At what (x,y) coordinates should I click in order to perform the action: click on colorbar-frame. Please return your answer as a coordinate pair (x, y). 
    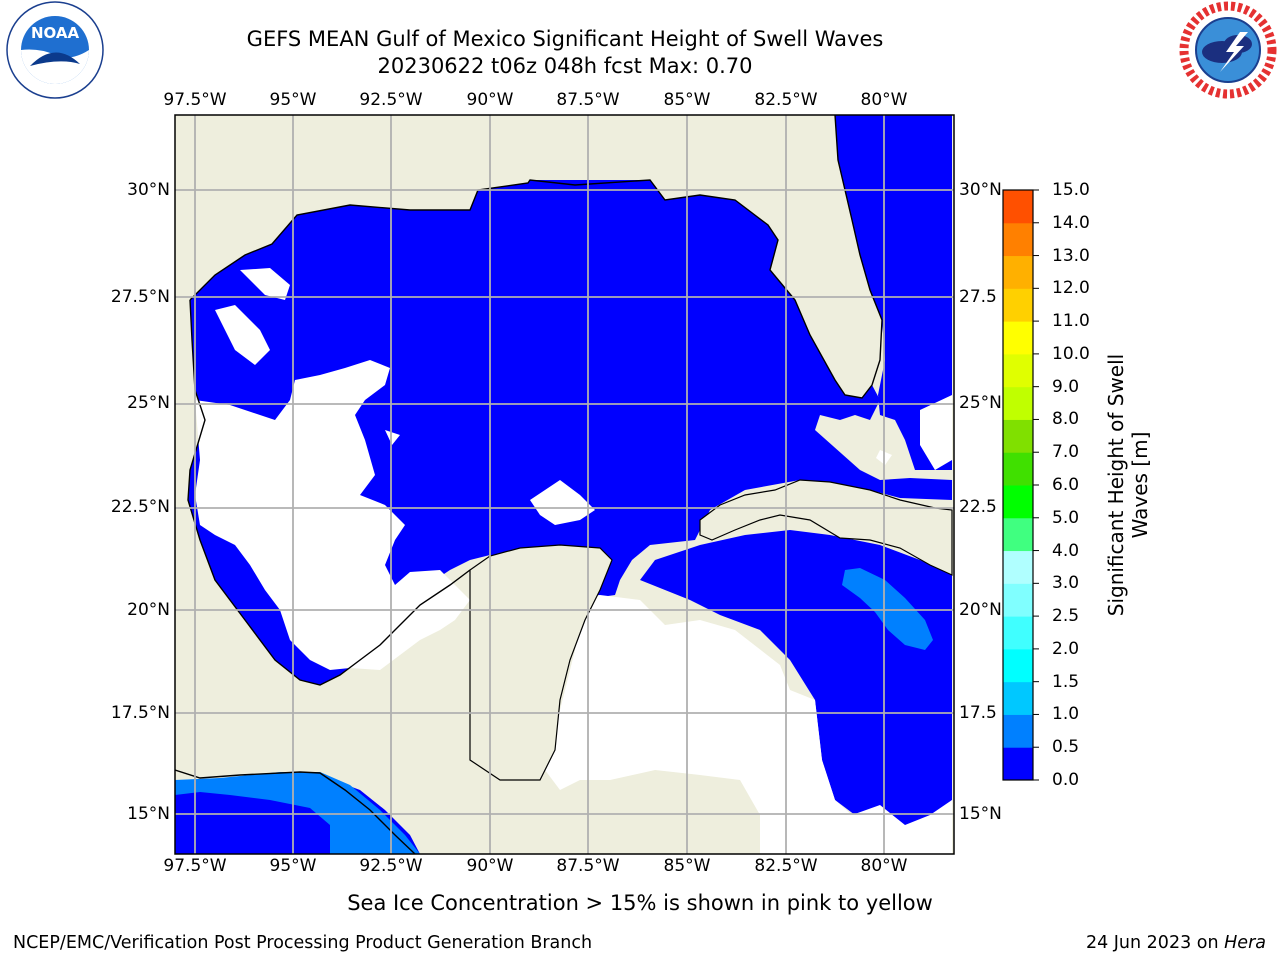
    Looking at the image, I should click on (1018, 485).